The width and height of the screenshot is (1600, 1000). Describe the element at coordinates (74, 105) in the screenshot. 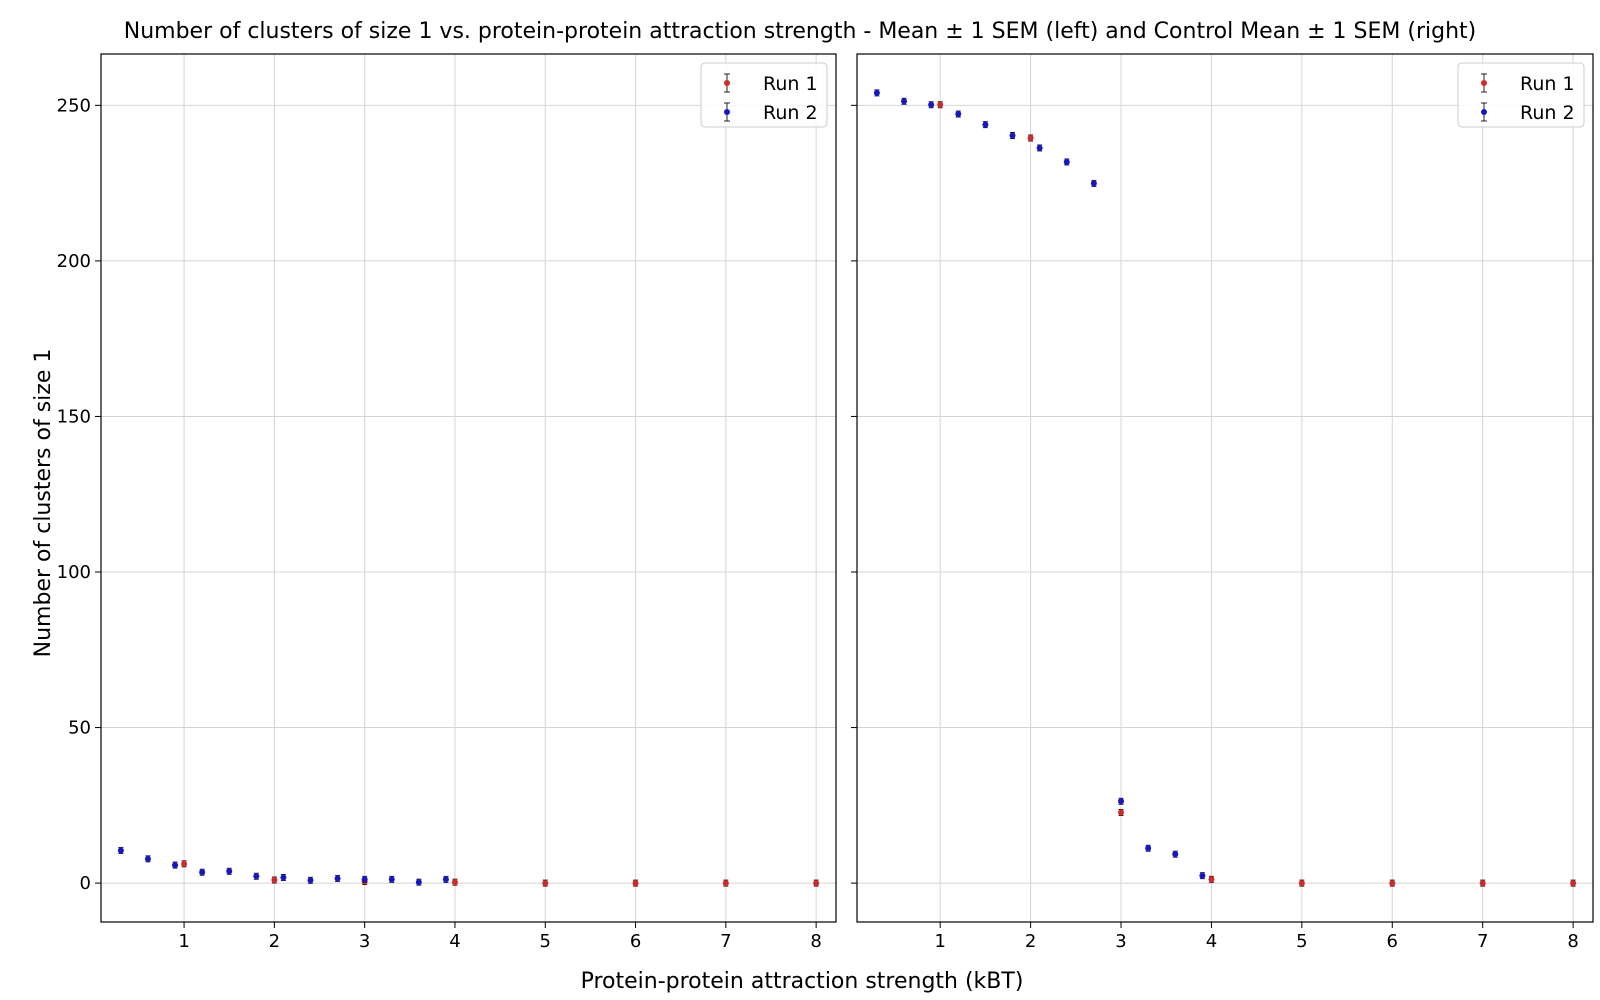

I see `y-tick-label: 250` at that location.